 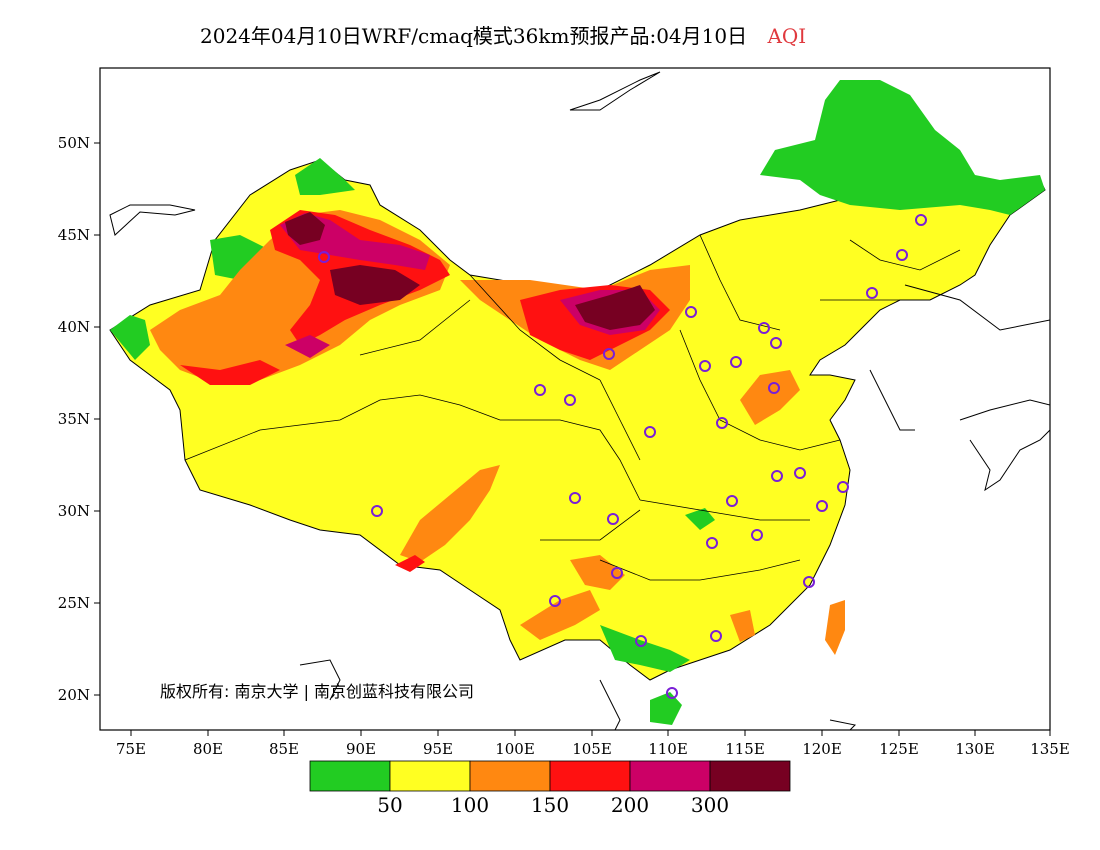 What do you see at coordinates (410, 563) in the screenshot?
I see `aqi-region-red-tibet` at bounding box center [410, 563].